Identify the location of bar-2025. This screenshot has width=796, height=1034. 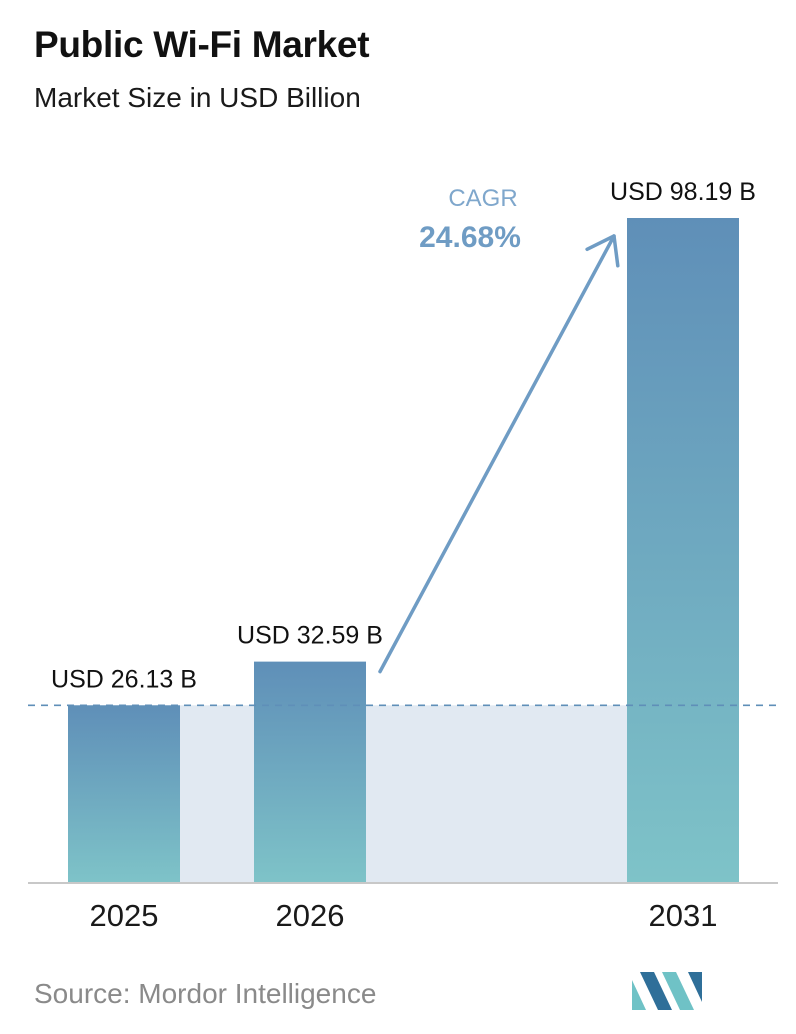
(124, 793).